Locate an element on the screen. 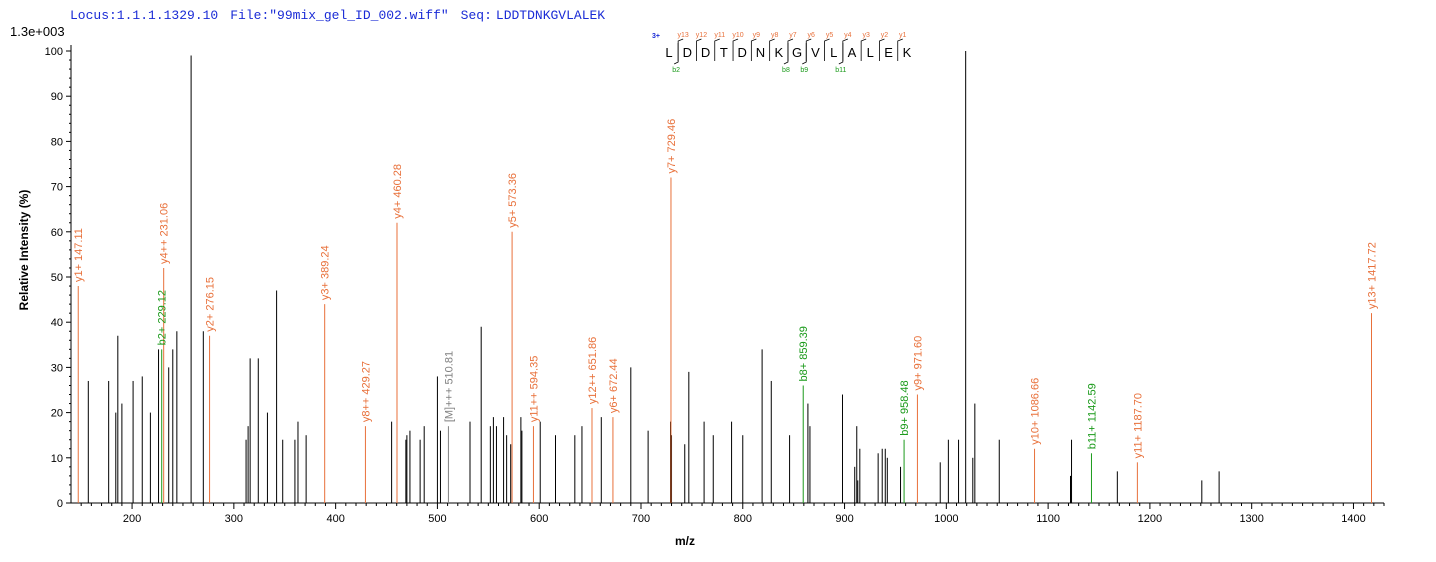  y-tick-label: 30 is located at coordinates (57, 368).